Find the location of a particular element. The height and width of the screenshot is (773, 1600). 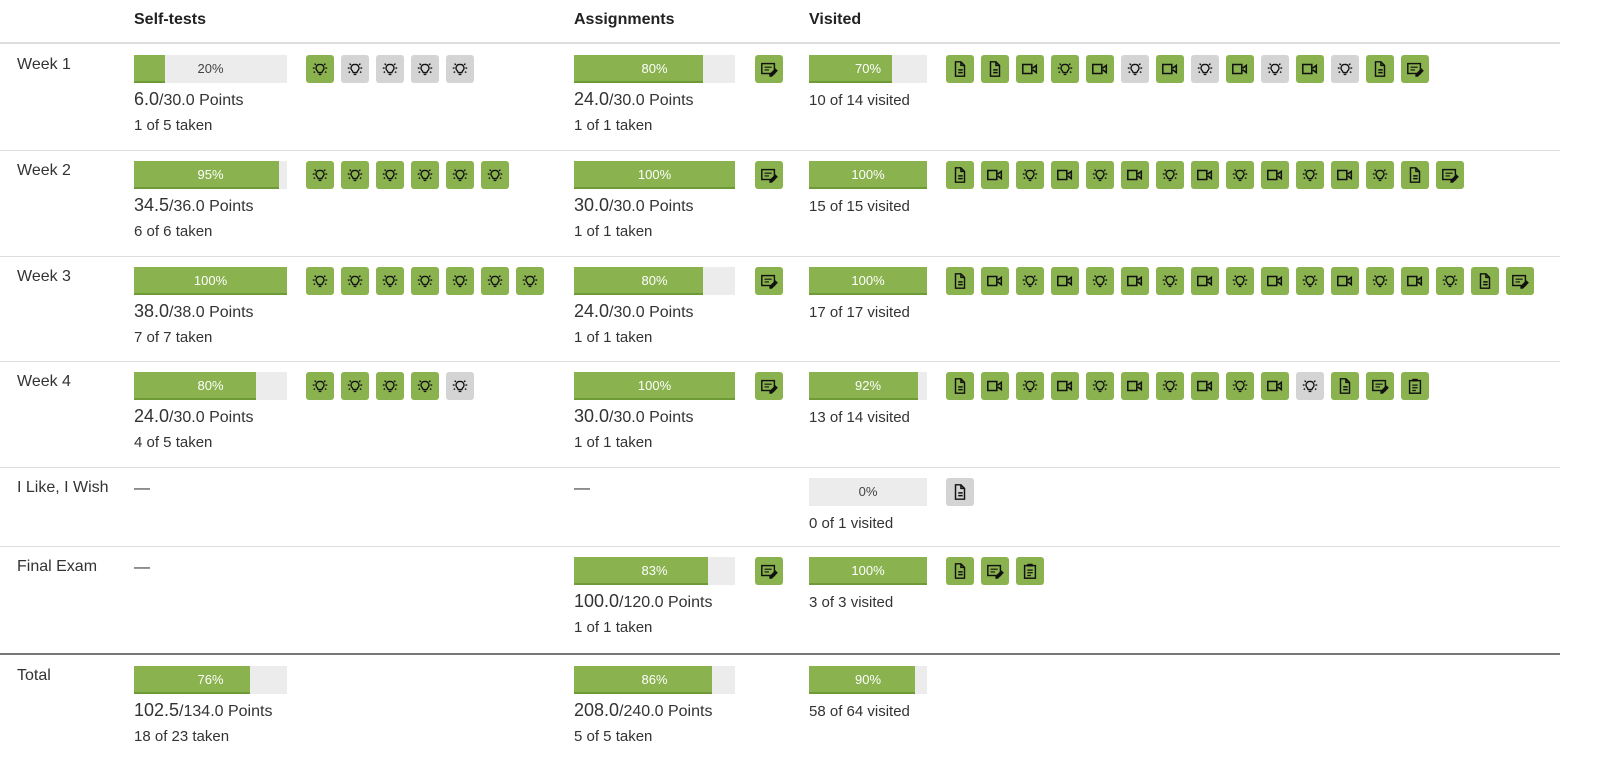

self-tests-percent: 20% is located at coordinates (210, 68).